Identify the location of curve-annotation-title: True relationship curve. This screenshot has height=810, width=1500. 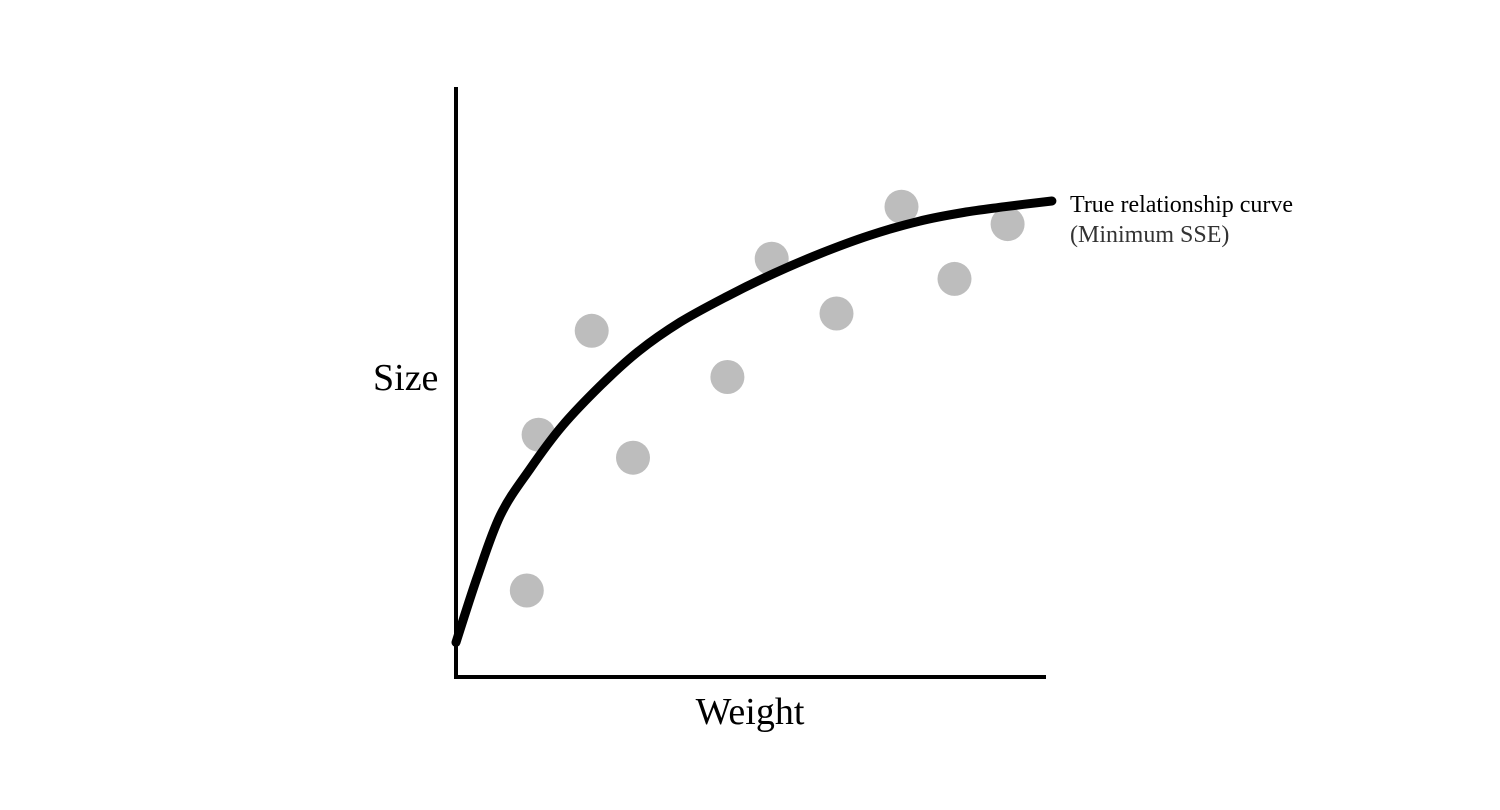
(1181, 205).